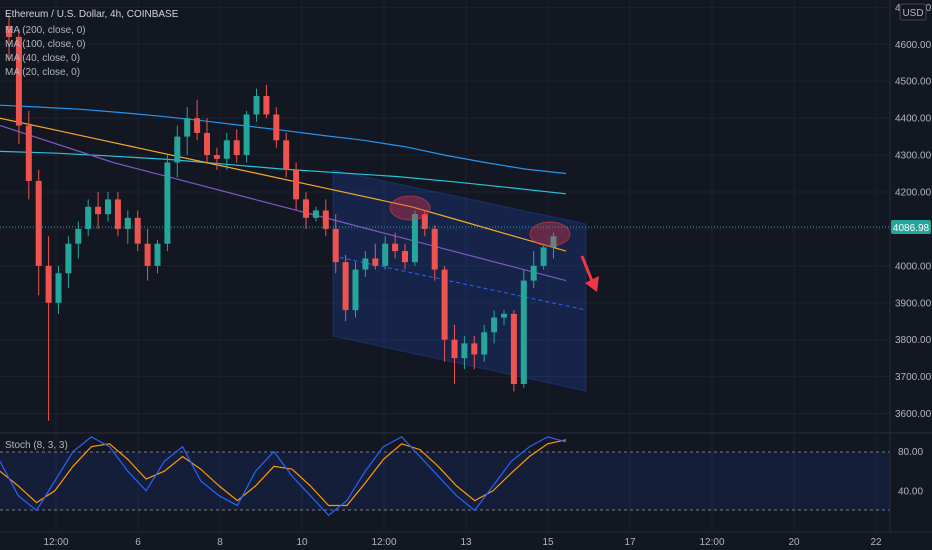  What do you see at coordinates (550, 234) in the screenshot?
I see `highlight-ellipse-right` at bounding box center [550, 234].